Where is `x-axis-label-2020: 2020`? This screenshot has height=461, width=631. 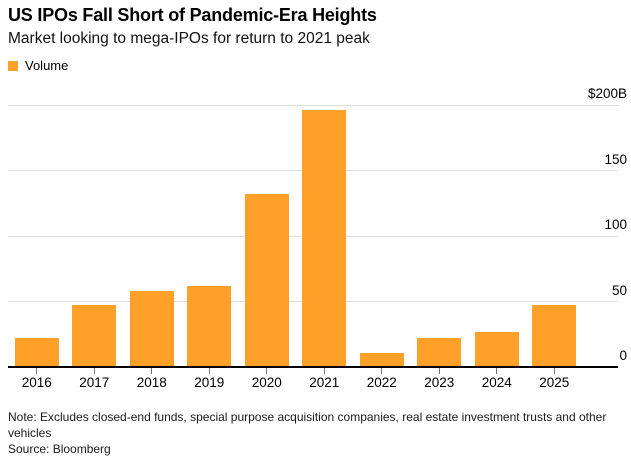
x-axis-label-2020: 2020 is located at coordinates (266, 382).